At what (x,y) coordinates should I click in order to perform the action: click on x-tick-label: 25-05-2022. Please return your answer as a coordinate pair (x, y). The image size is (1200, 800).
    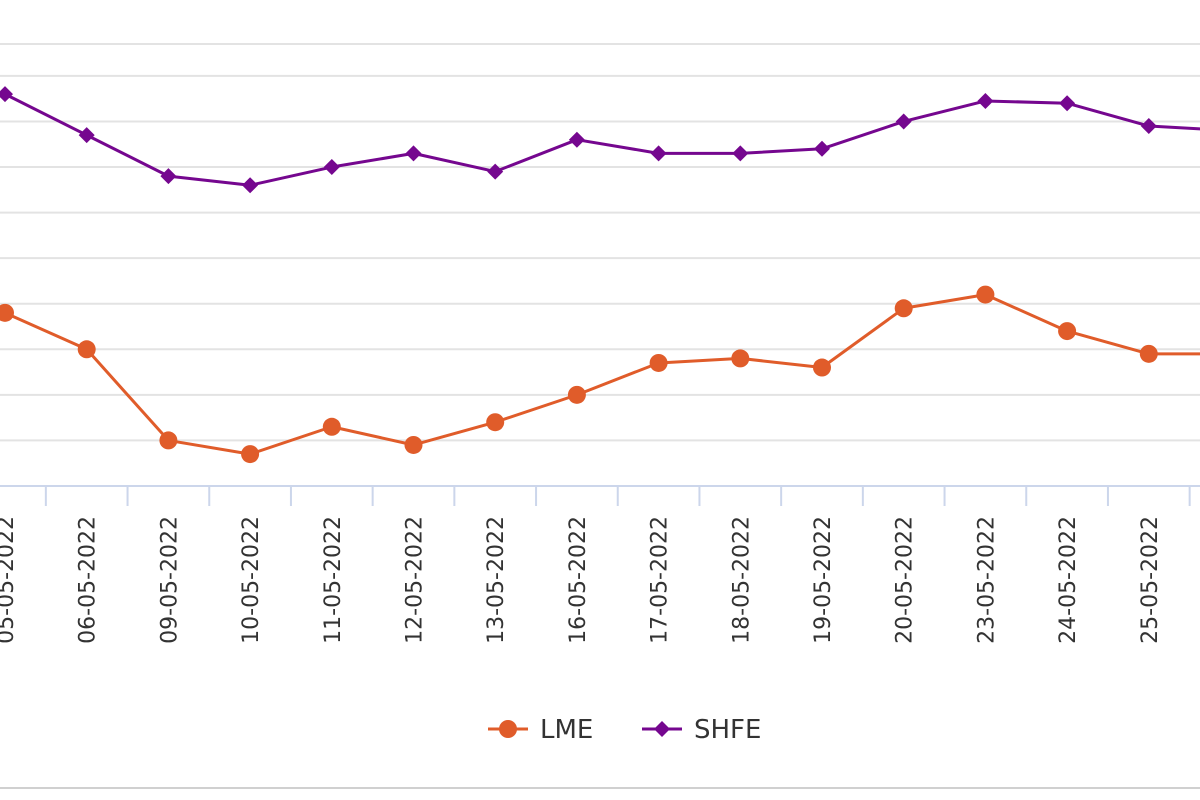
    Looking at the image, I should click on (1150, 580).